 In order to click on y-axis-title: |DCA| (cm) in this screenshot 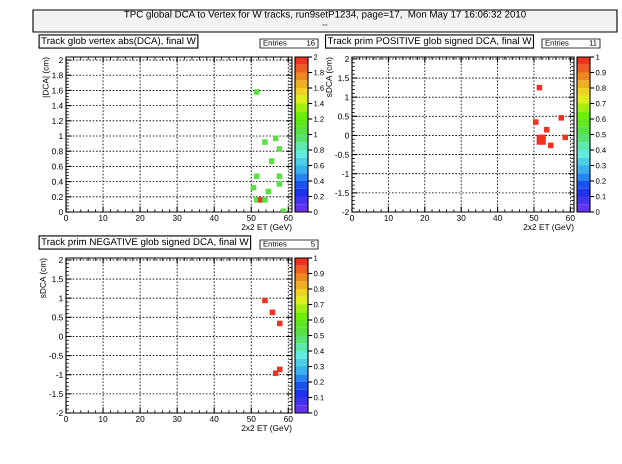, I will do `click(46, 78)`.